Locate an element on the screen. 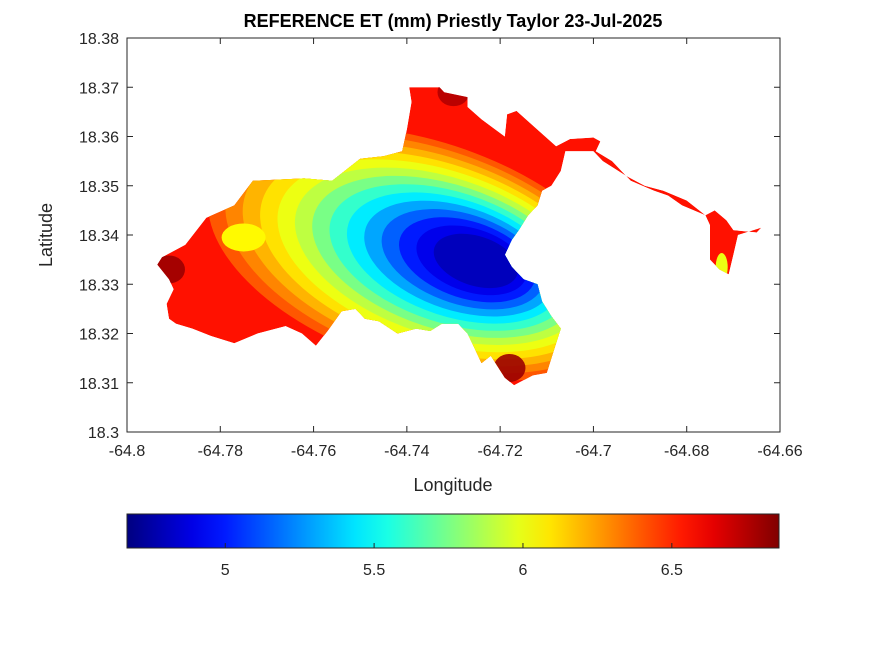  colorbar-tick-label: 5.5 is located at coordinates (374, 570).